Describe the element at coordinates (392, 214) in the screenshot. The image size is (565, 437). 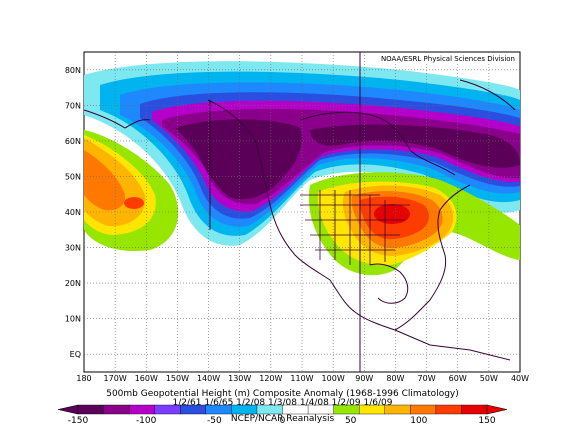
I see `pos-core-east` at that location.